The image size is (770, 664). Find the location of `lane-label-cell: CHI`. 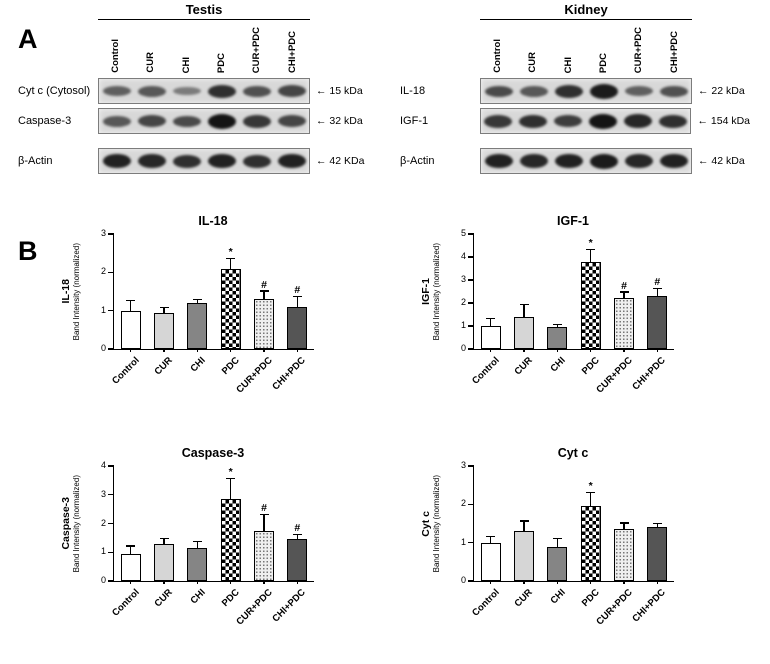

lane-label-cell: CHI is located at coordinates (186, 47).